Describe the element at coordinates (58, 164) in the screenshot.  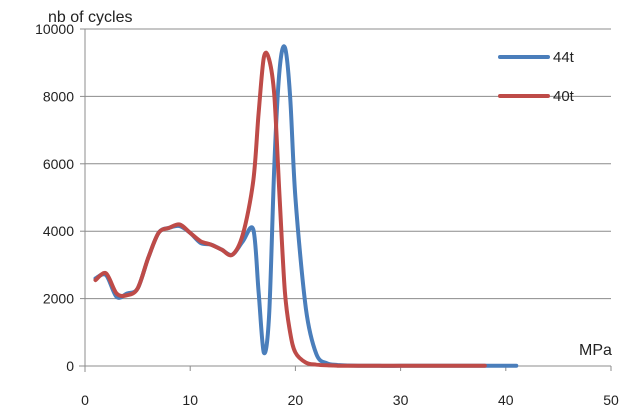
I see `y-tick-label-6000: 6000` at that location.